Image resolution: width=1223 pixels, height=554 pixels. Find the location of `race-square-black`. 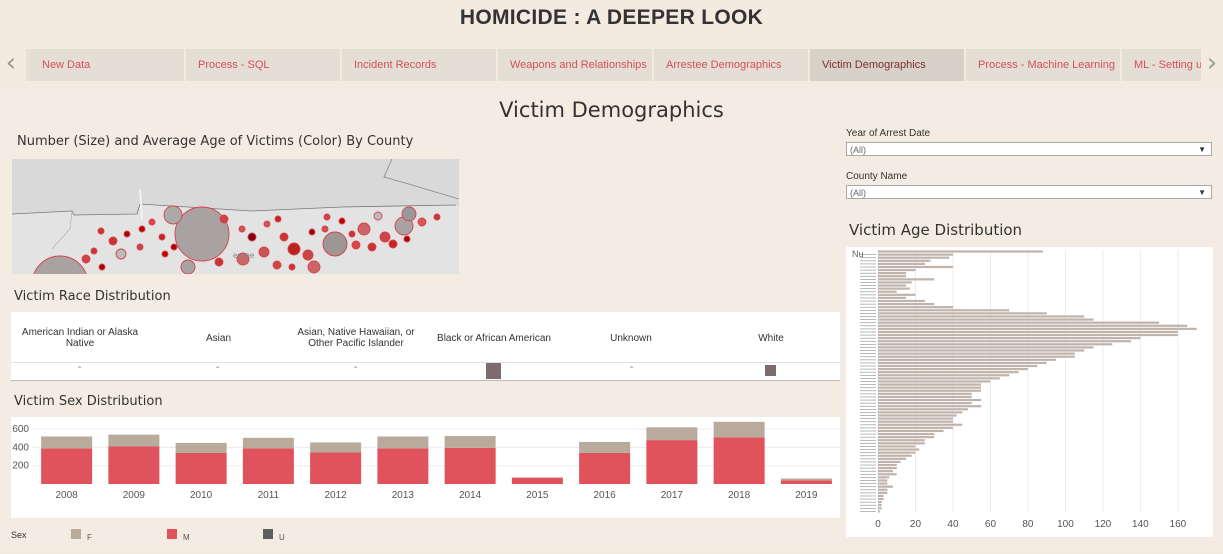

race-square-black is located at coordinates (493, 371).